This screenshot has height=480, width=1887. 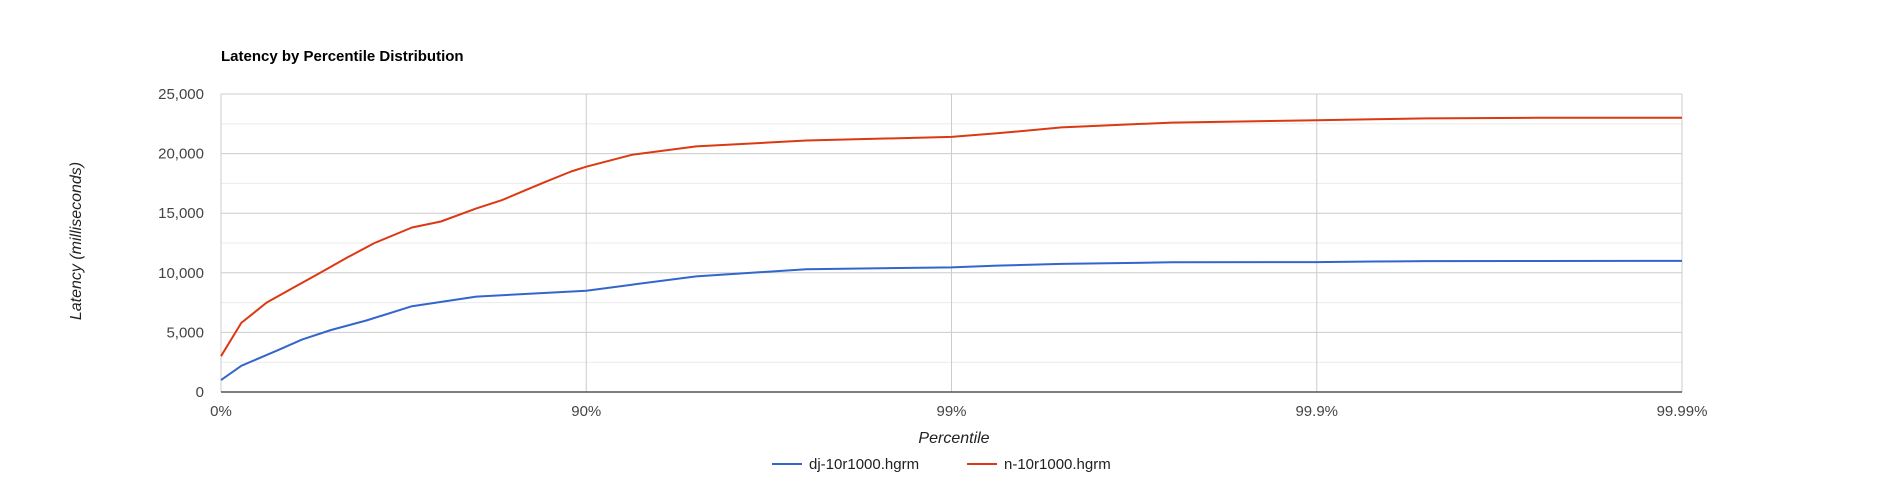 What do you see at coordinates (200, 392) in the screenshot?
I see `y-tick-label: 0` at bounding box center [200, 392].